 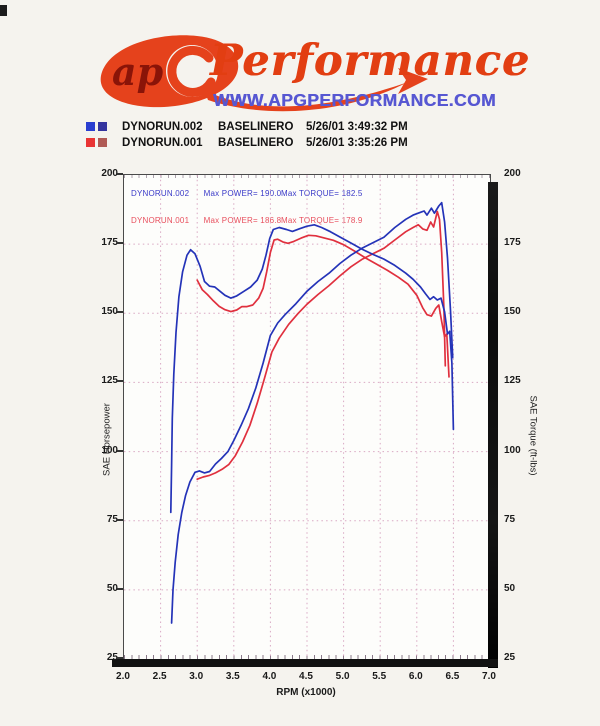 What do you see at coordinates (256, 126) in the screenshot?
I see `run002-name: BASELINERO` at bounding box center [256, 126].